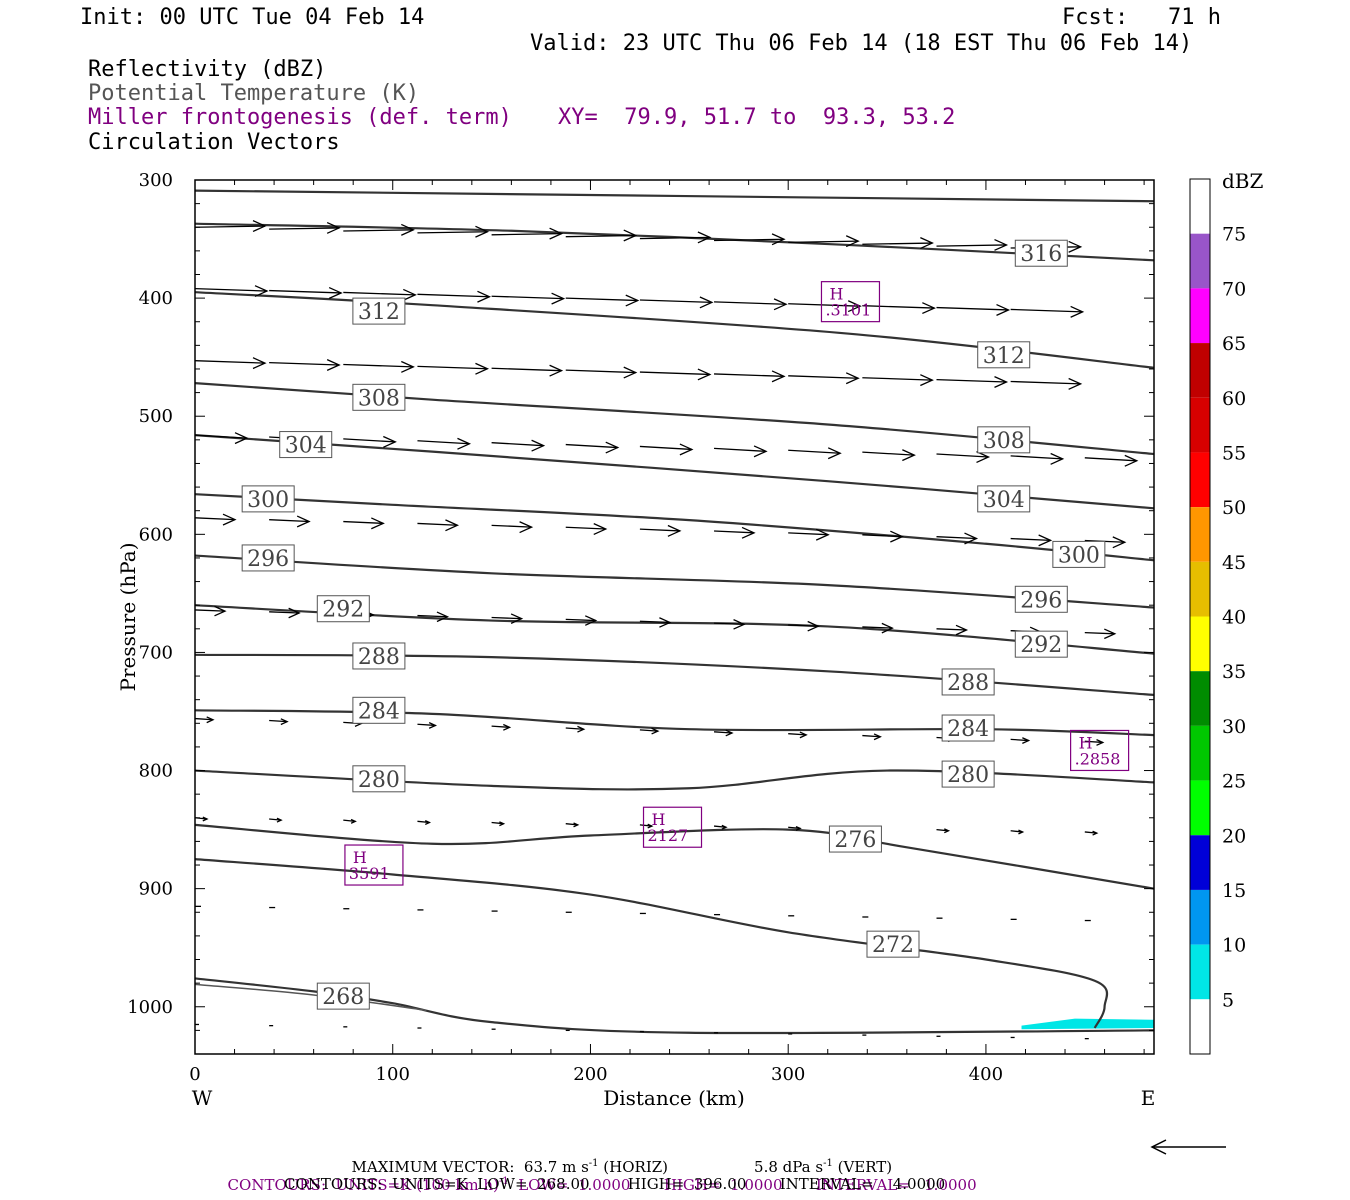  Describe the element at coordinates (156, 416) in the screenshot. I see `y-tick-label: 500` at that location.